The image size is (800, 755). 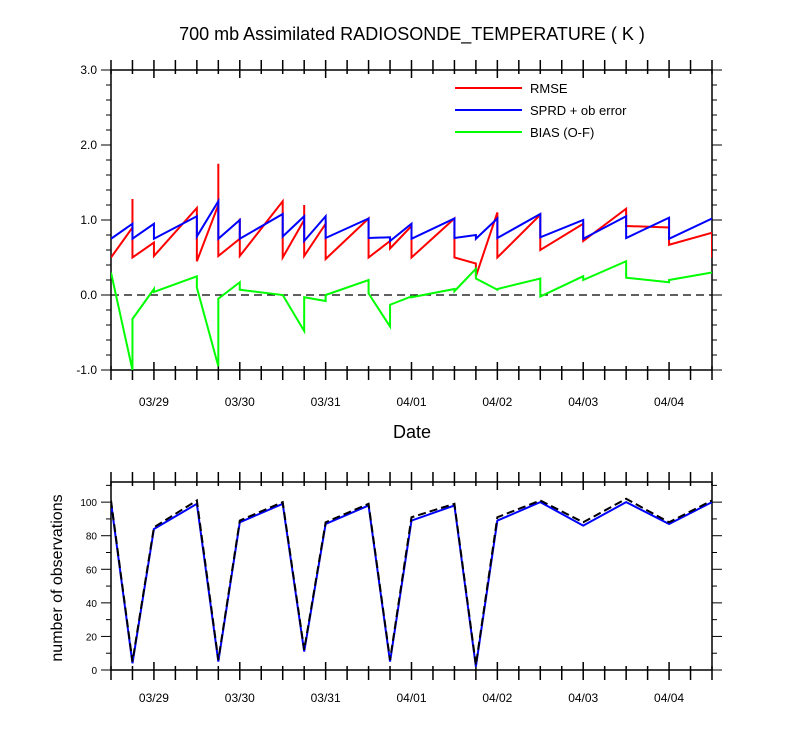 What do you see at coordinates (88, 503) in the screenshot?
I see `bottom-y-tick-label: 100` at bounding box center [88, 503].